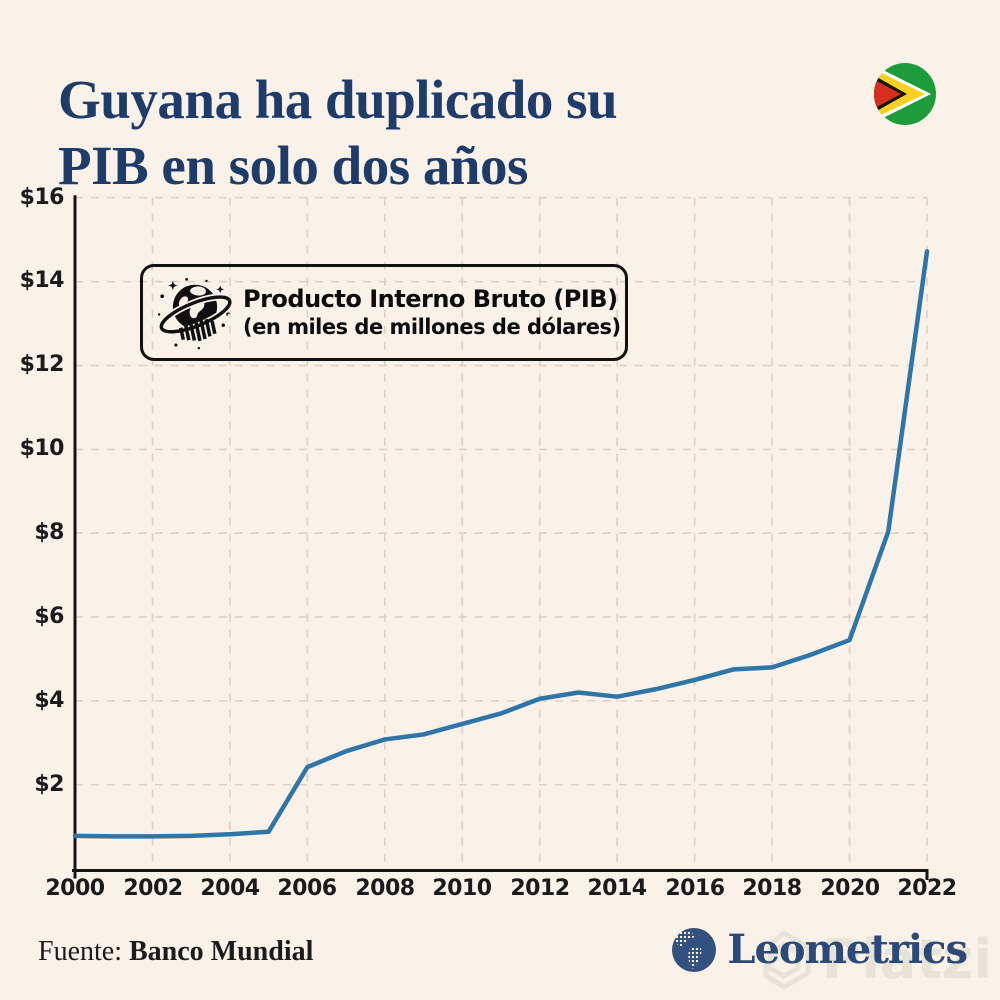 This screenshot has width=1000, height=1000. Describe the element at coordinates (685, 939) in the screenshot. I see `north-america-dots` at that location.